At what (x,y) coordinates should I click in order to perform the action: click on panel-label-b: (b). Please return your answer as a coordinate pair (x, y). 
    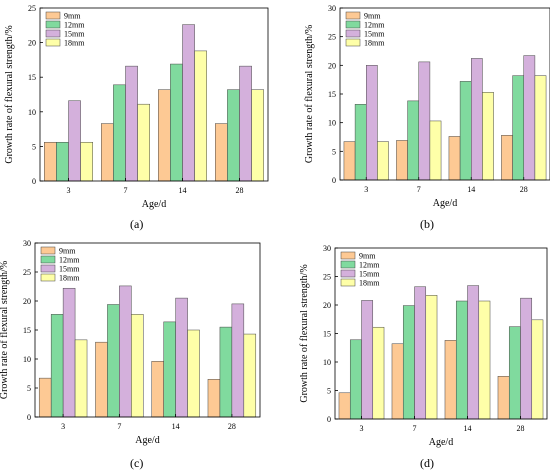
    Looking at the image, I should click on (427, 224).